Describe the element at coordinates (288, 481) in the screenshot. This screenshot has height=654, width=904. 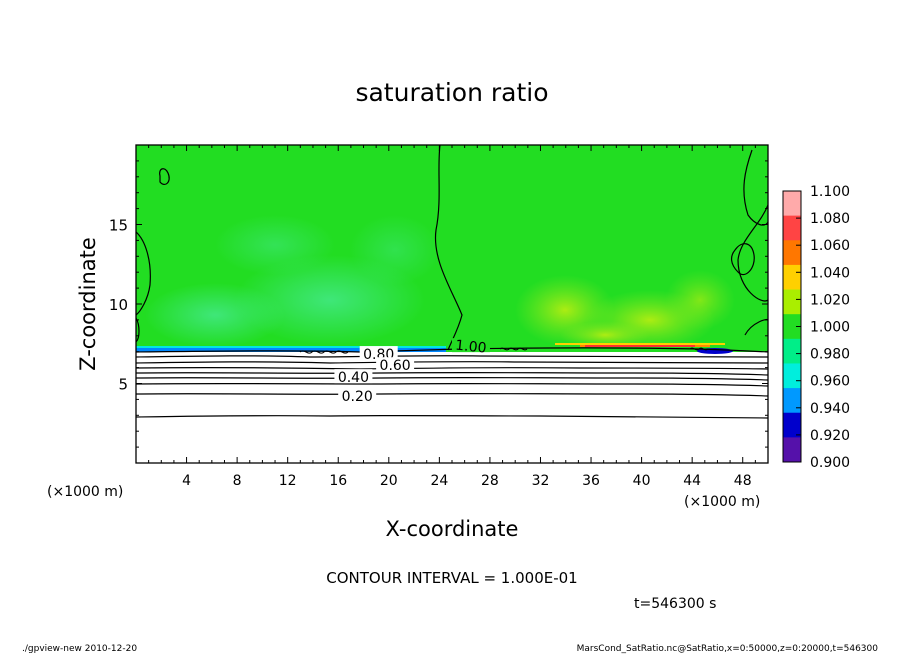
I see `x-tick-label: 12` at that location.